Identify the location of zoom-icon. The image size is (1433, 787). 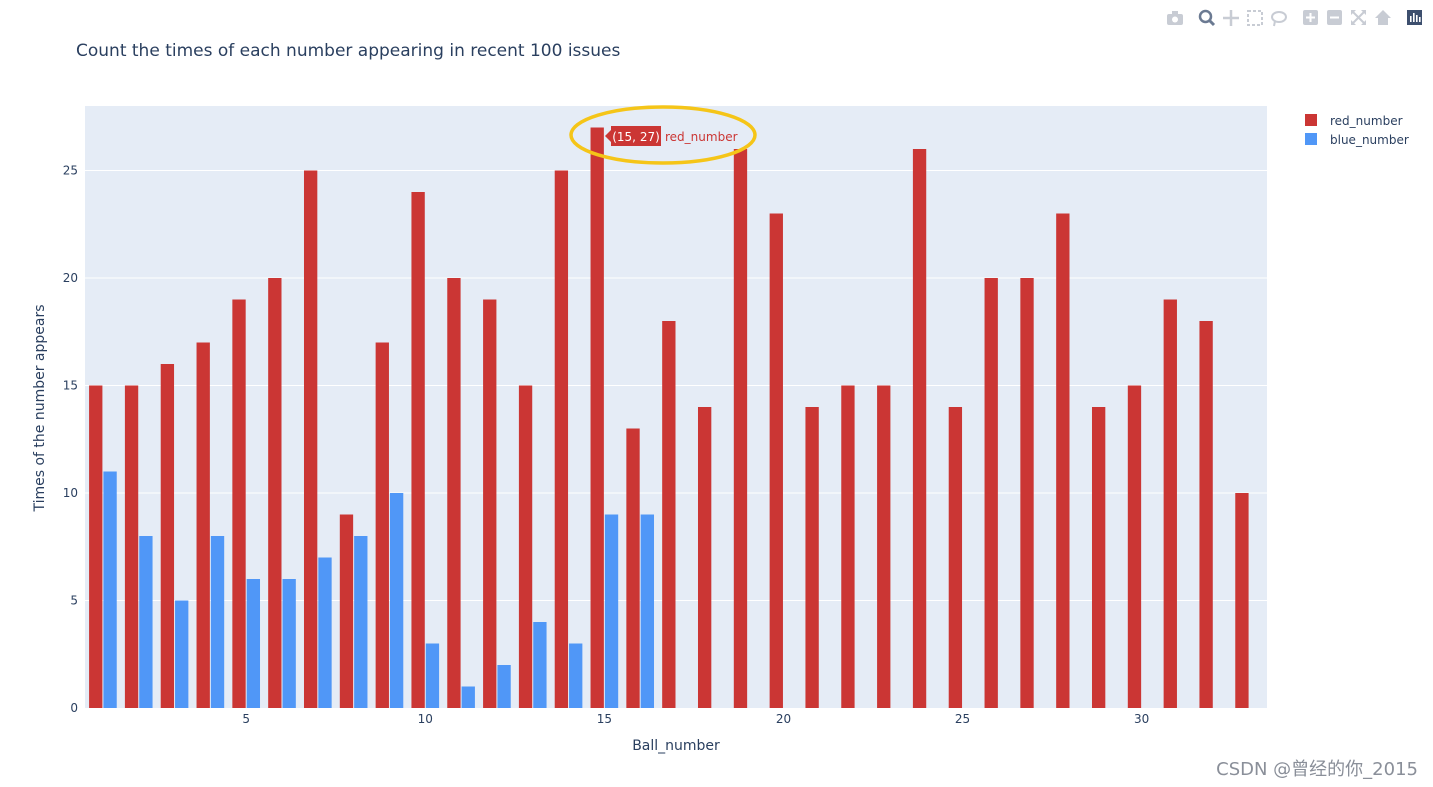
(1207, 18).